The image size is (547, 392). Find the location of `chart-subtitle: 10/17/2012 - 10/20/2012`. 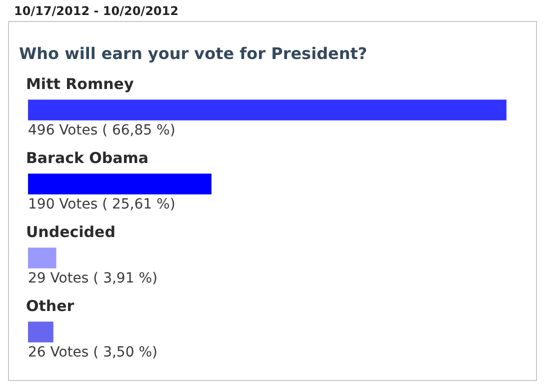

chart-subtitle: 10/17/2012 - 10/20/2012 is located at coordinates (97, 12).